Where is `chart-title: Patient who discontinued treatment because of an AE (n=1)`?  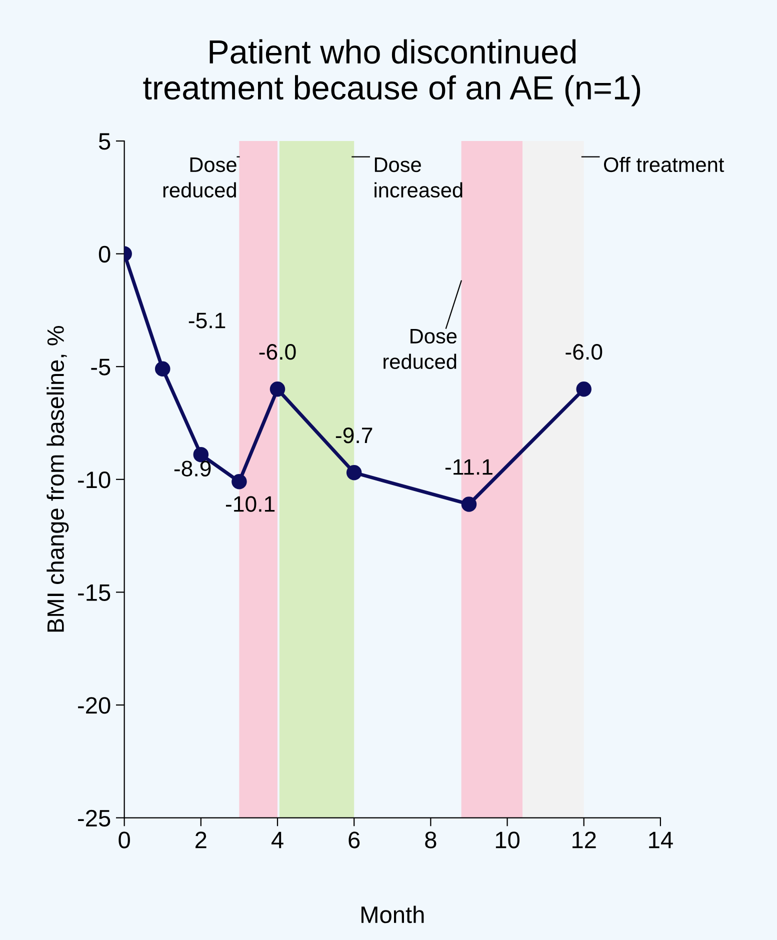 chart-title: Patient who discontinued treatment because of an AE (n=1) is located at coordinates (391, 72).